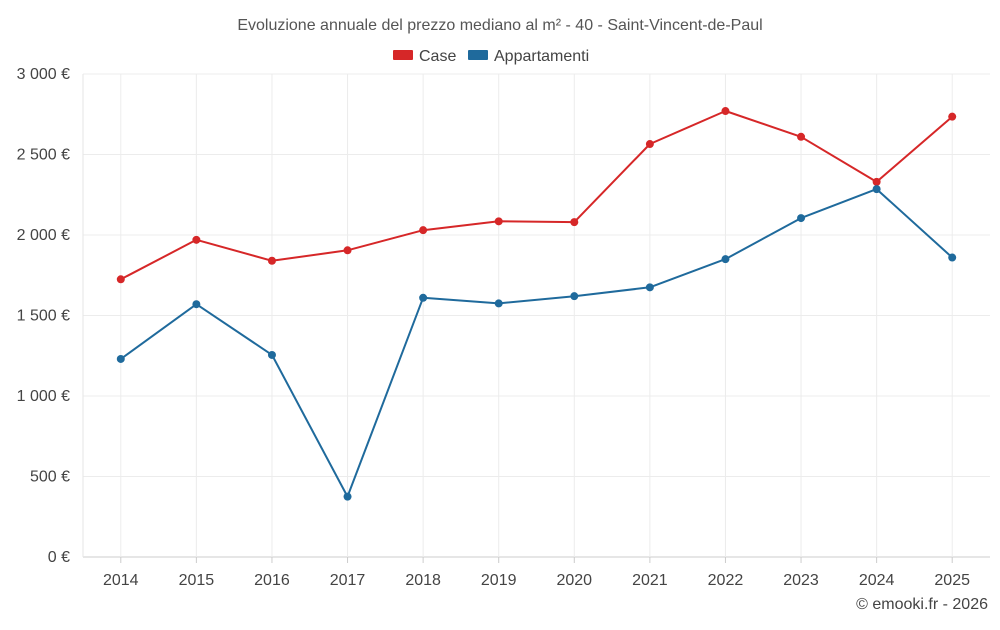 Image resolution: width=1000 pixels, height=630 pixels. I want to click on x-tick-label: 2023, so click(801, 580).